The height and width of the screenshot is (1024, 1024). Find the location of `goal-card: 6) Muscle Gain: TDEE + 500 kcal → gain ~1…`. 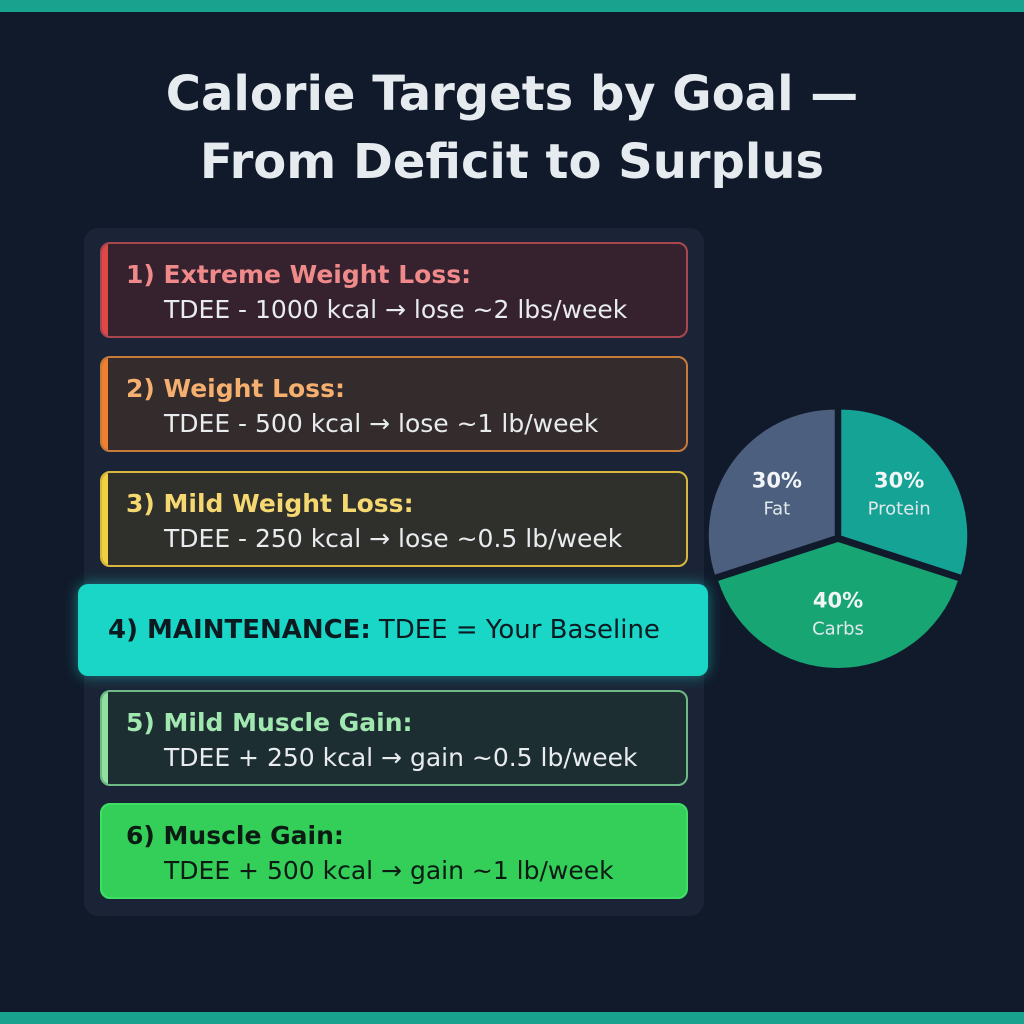

goal-card: 6) Muscle Gain: TDEE + 500 kcal → gain ~1… is located at coordinates (394, 851).